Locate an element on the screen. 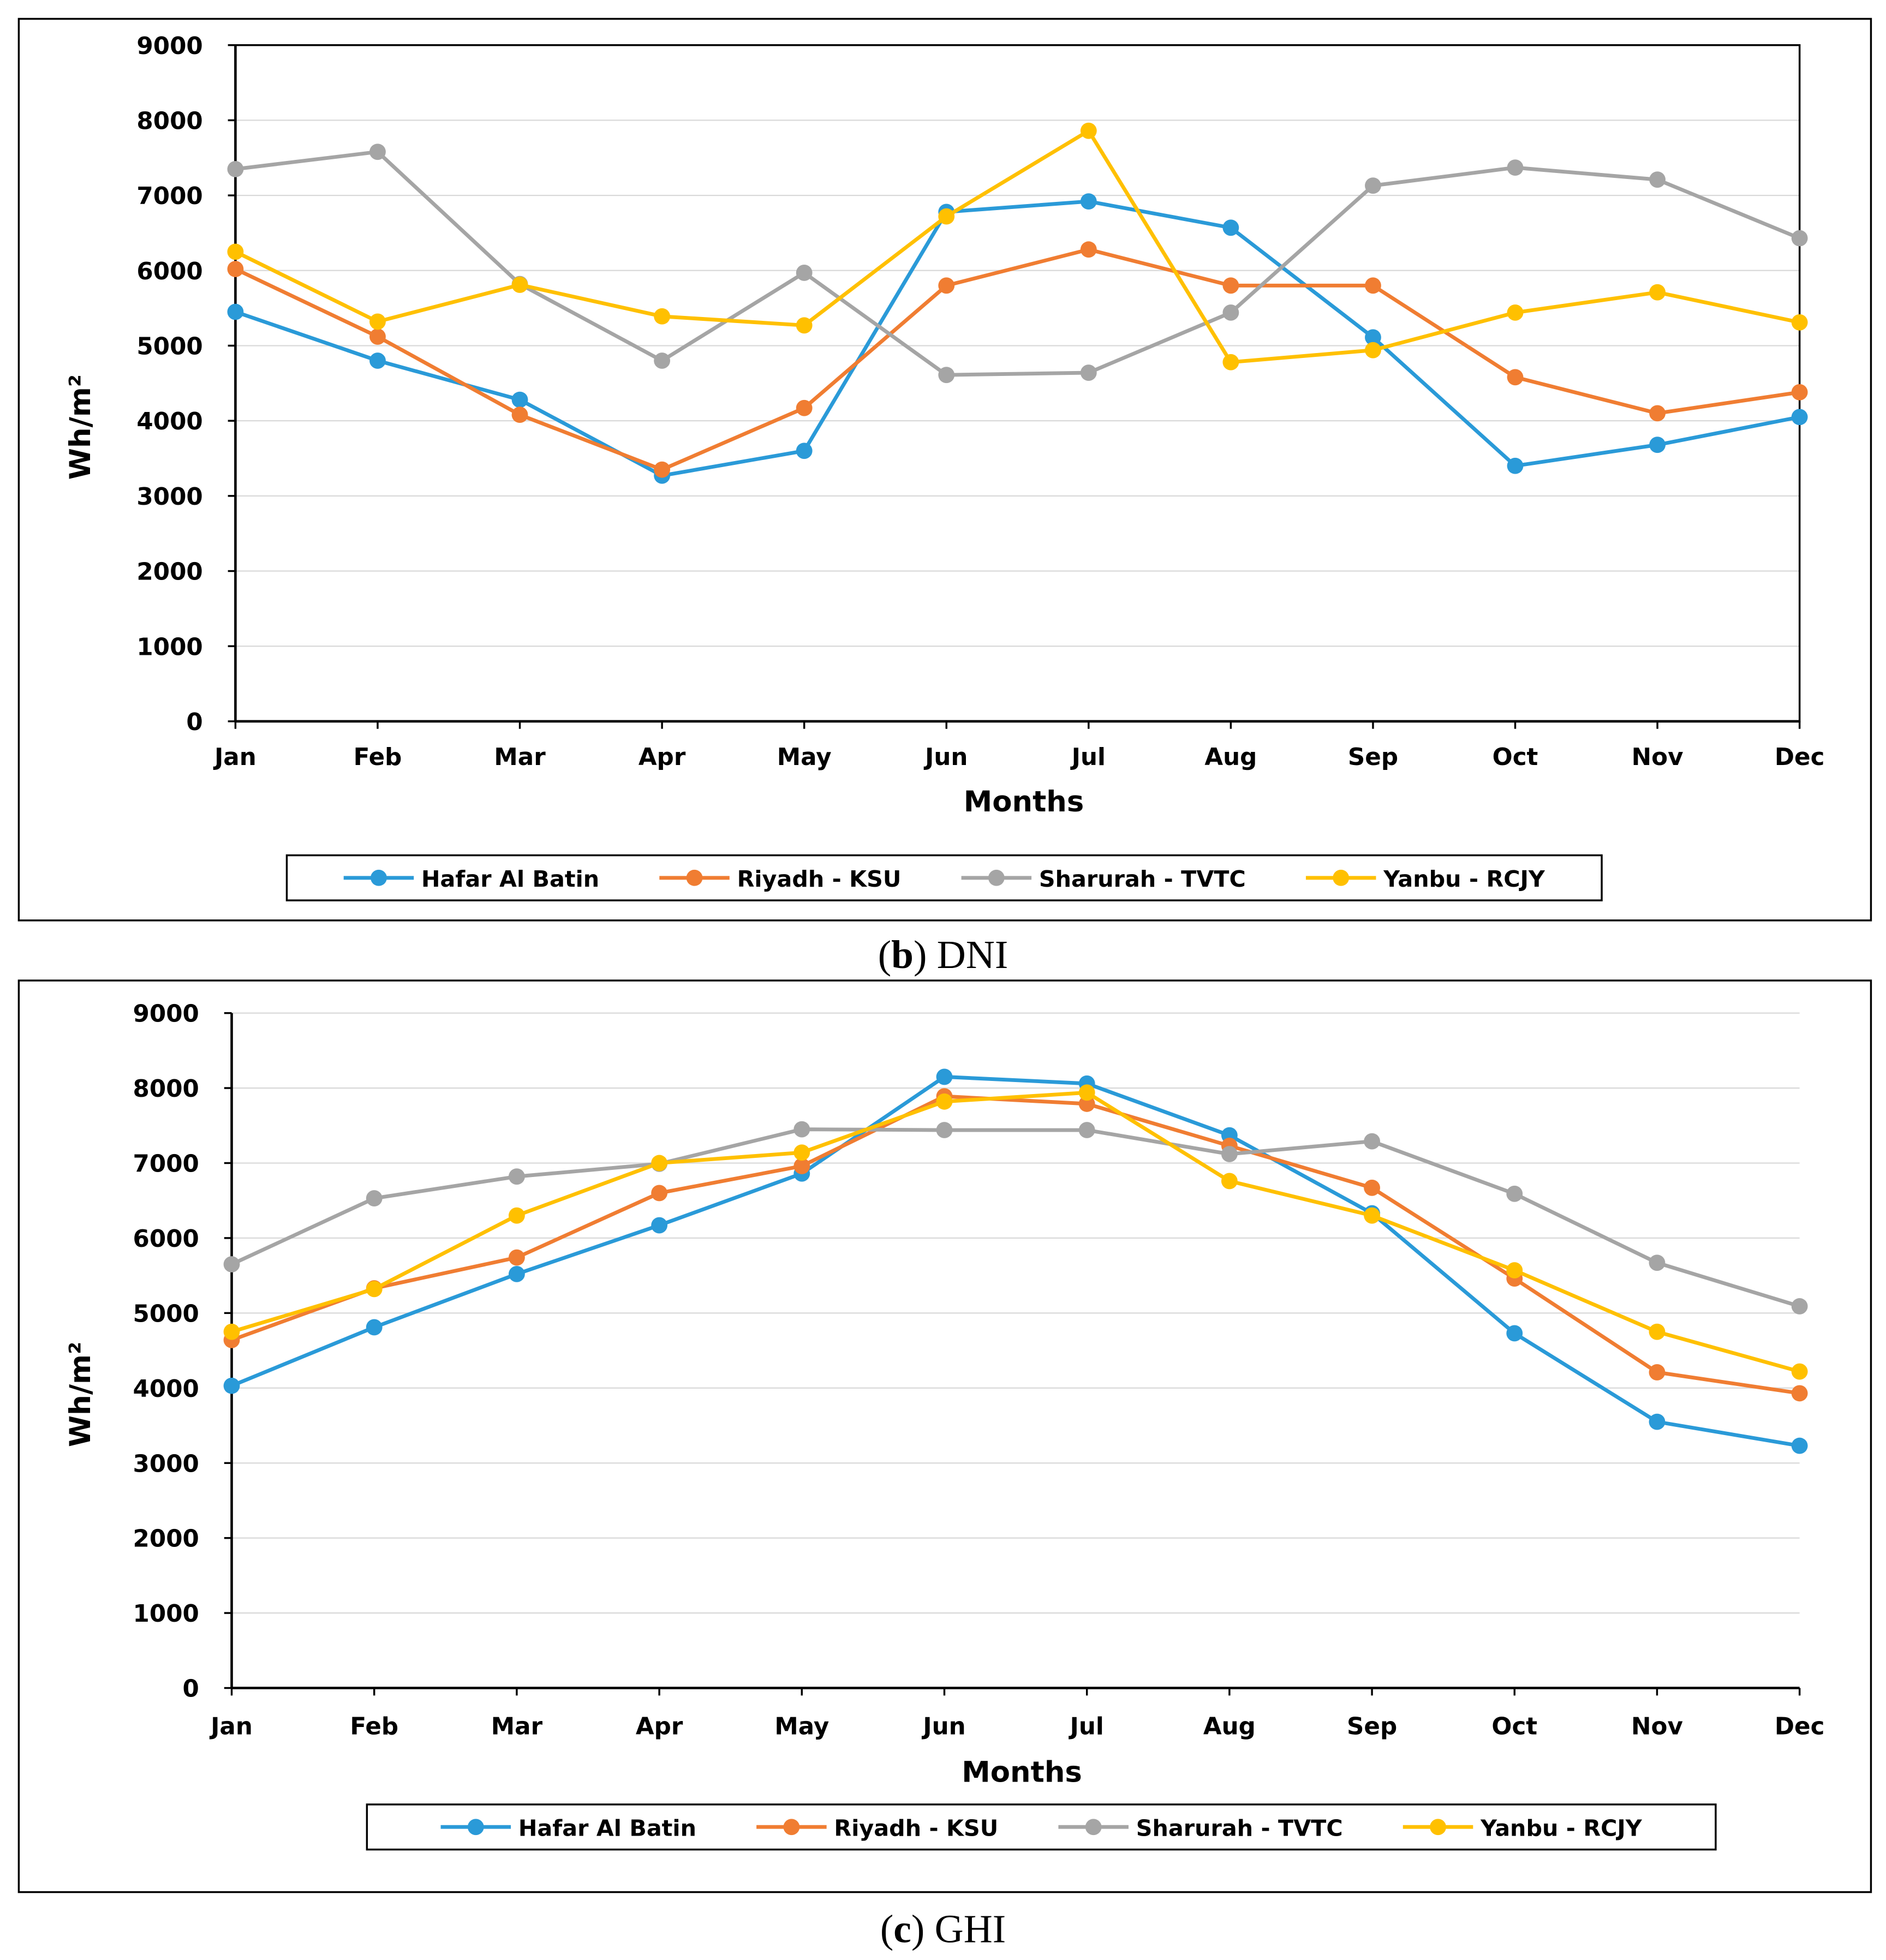 The image size is (1886, 1960). y-tick-label: 1000 is located at coordinates (169, 647).